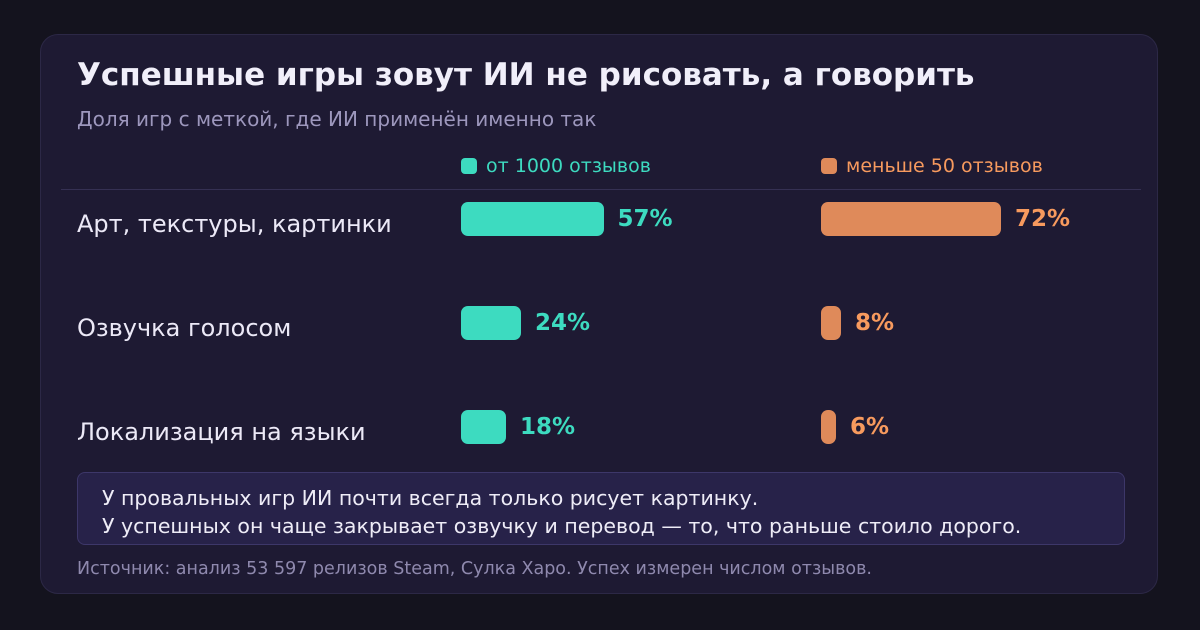  What do you see at coordinates (469, 166) in the screenshot?
I see `legend-swatch-popular` at bounding box center [469, 166].